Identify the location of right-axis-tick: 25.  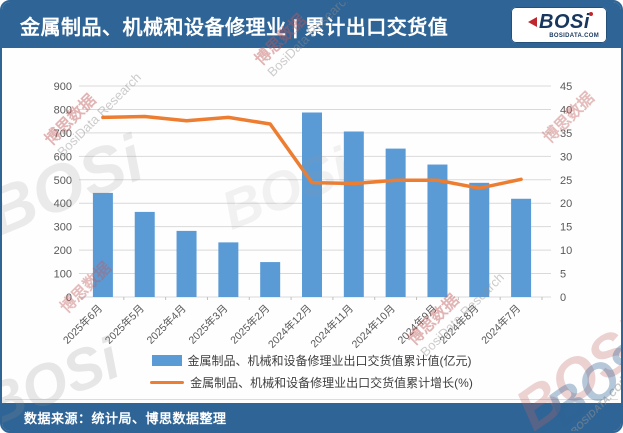
(566, 181).